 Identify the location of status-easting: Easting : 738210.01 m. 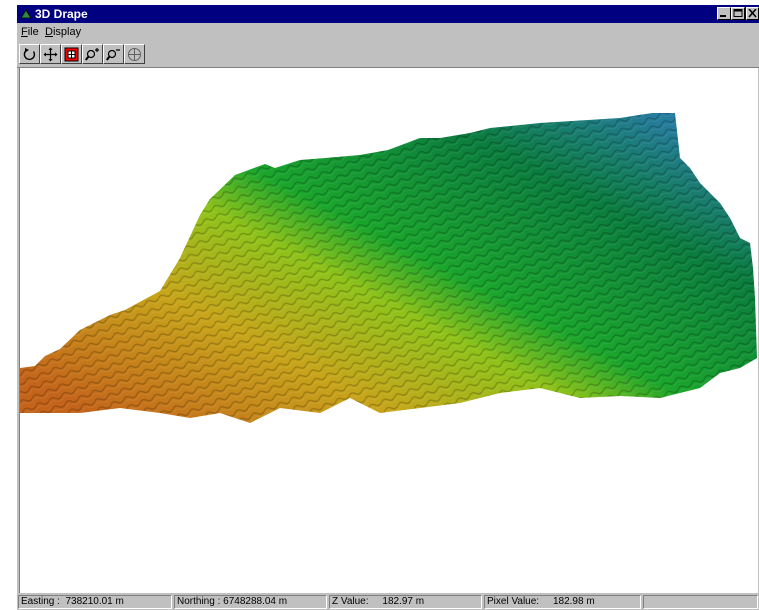
(95, 602).